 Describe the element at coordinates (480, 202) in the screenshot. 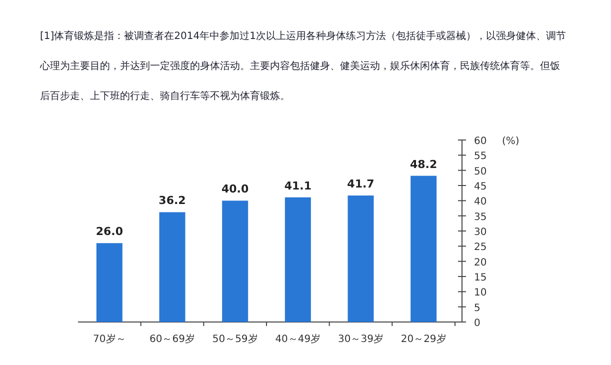

I see `y-tick-label: 40` at that location.